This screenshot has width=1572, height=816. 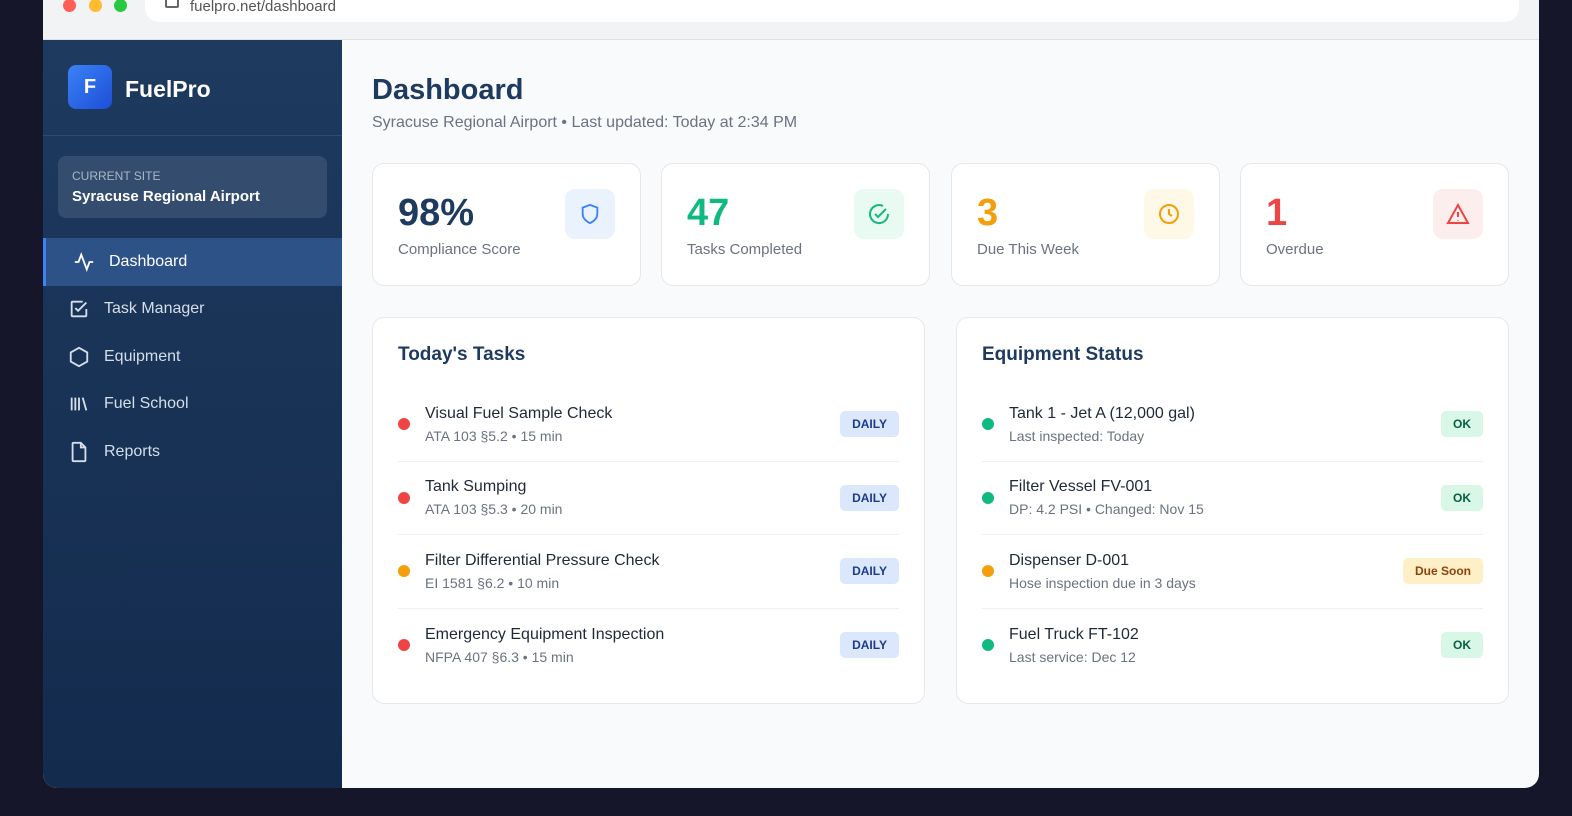 I want to click on checkbox-icon, so click(x=79, y=309).